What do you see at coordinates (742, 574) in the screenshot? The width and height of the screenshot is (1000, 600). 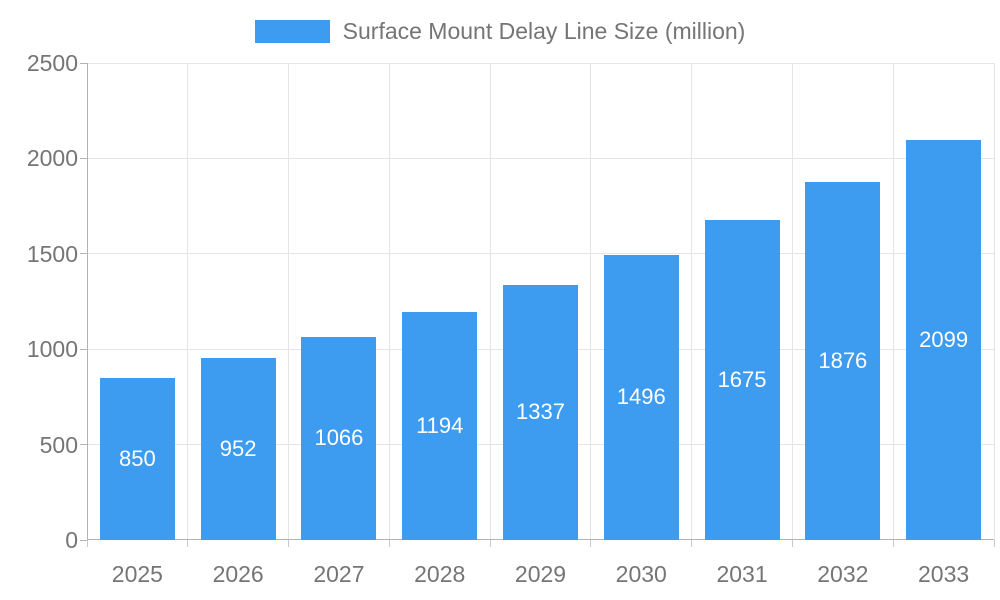 I see `x-axis-label: 2031` at bounding box center [742, 574].